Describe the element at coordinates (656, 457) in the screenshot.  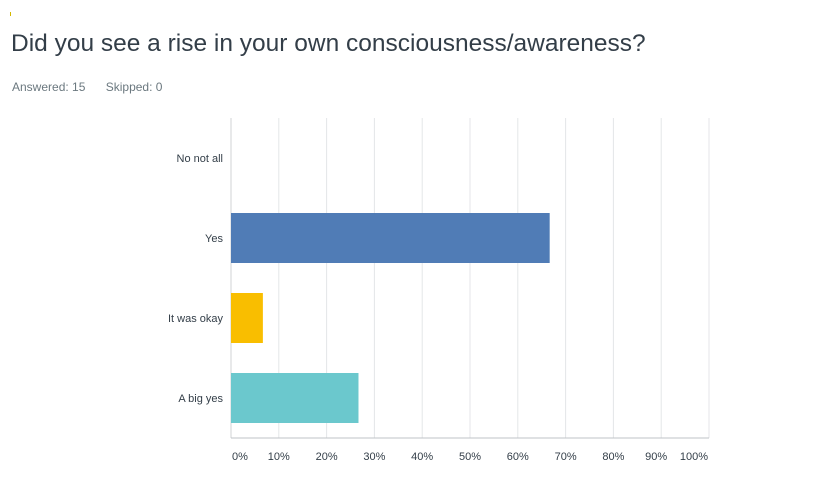
I see `x-tick-label: 90%` at that location.